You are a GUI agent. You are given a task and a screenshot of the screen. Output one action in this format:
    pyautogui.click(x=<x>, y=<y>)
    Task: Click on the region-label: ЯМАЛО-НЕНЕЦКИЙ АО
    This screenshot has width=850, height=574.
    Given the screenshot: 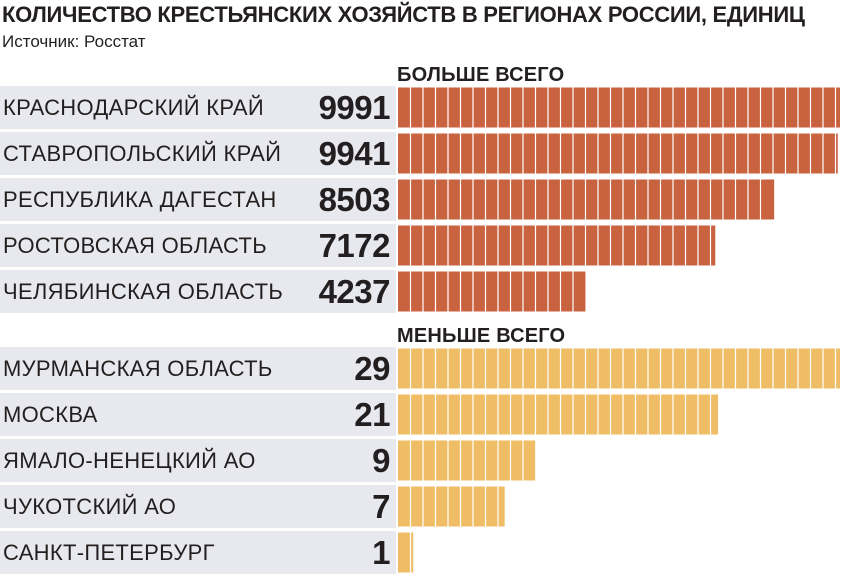 What is the action you would take?
    pyautogui.click(x=129, y=460)
    